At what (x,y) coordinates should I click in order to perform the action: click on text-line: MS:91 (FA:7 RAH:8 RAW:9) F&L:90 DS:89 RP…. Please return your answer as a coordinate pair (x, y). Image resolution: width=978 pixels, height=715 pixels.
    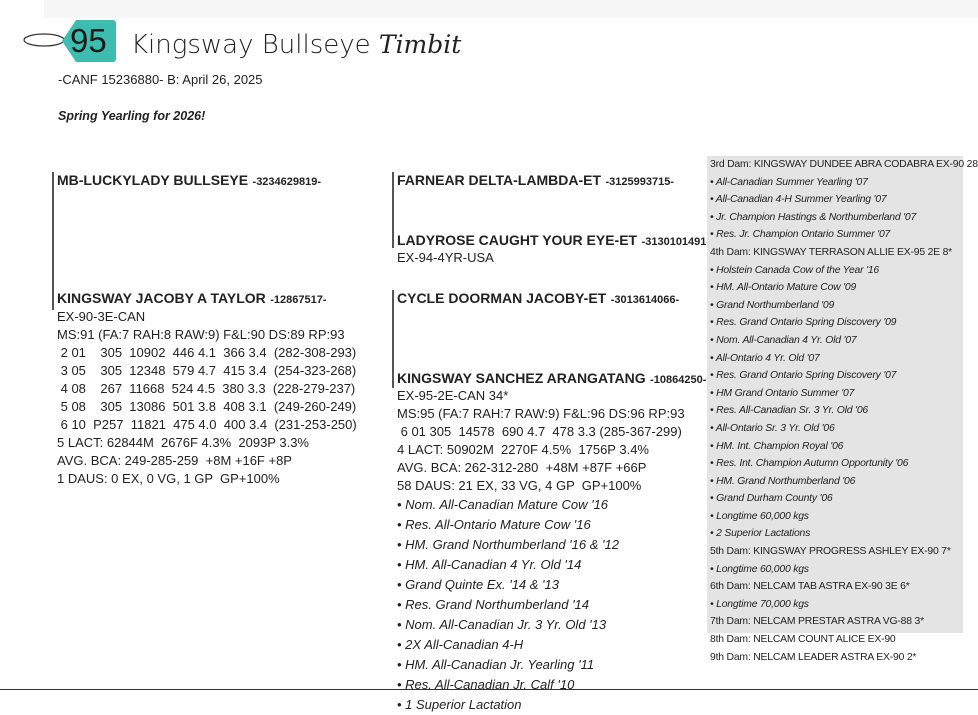
    Looking at the image, I should click on (201, 334).